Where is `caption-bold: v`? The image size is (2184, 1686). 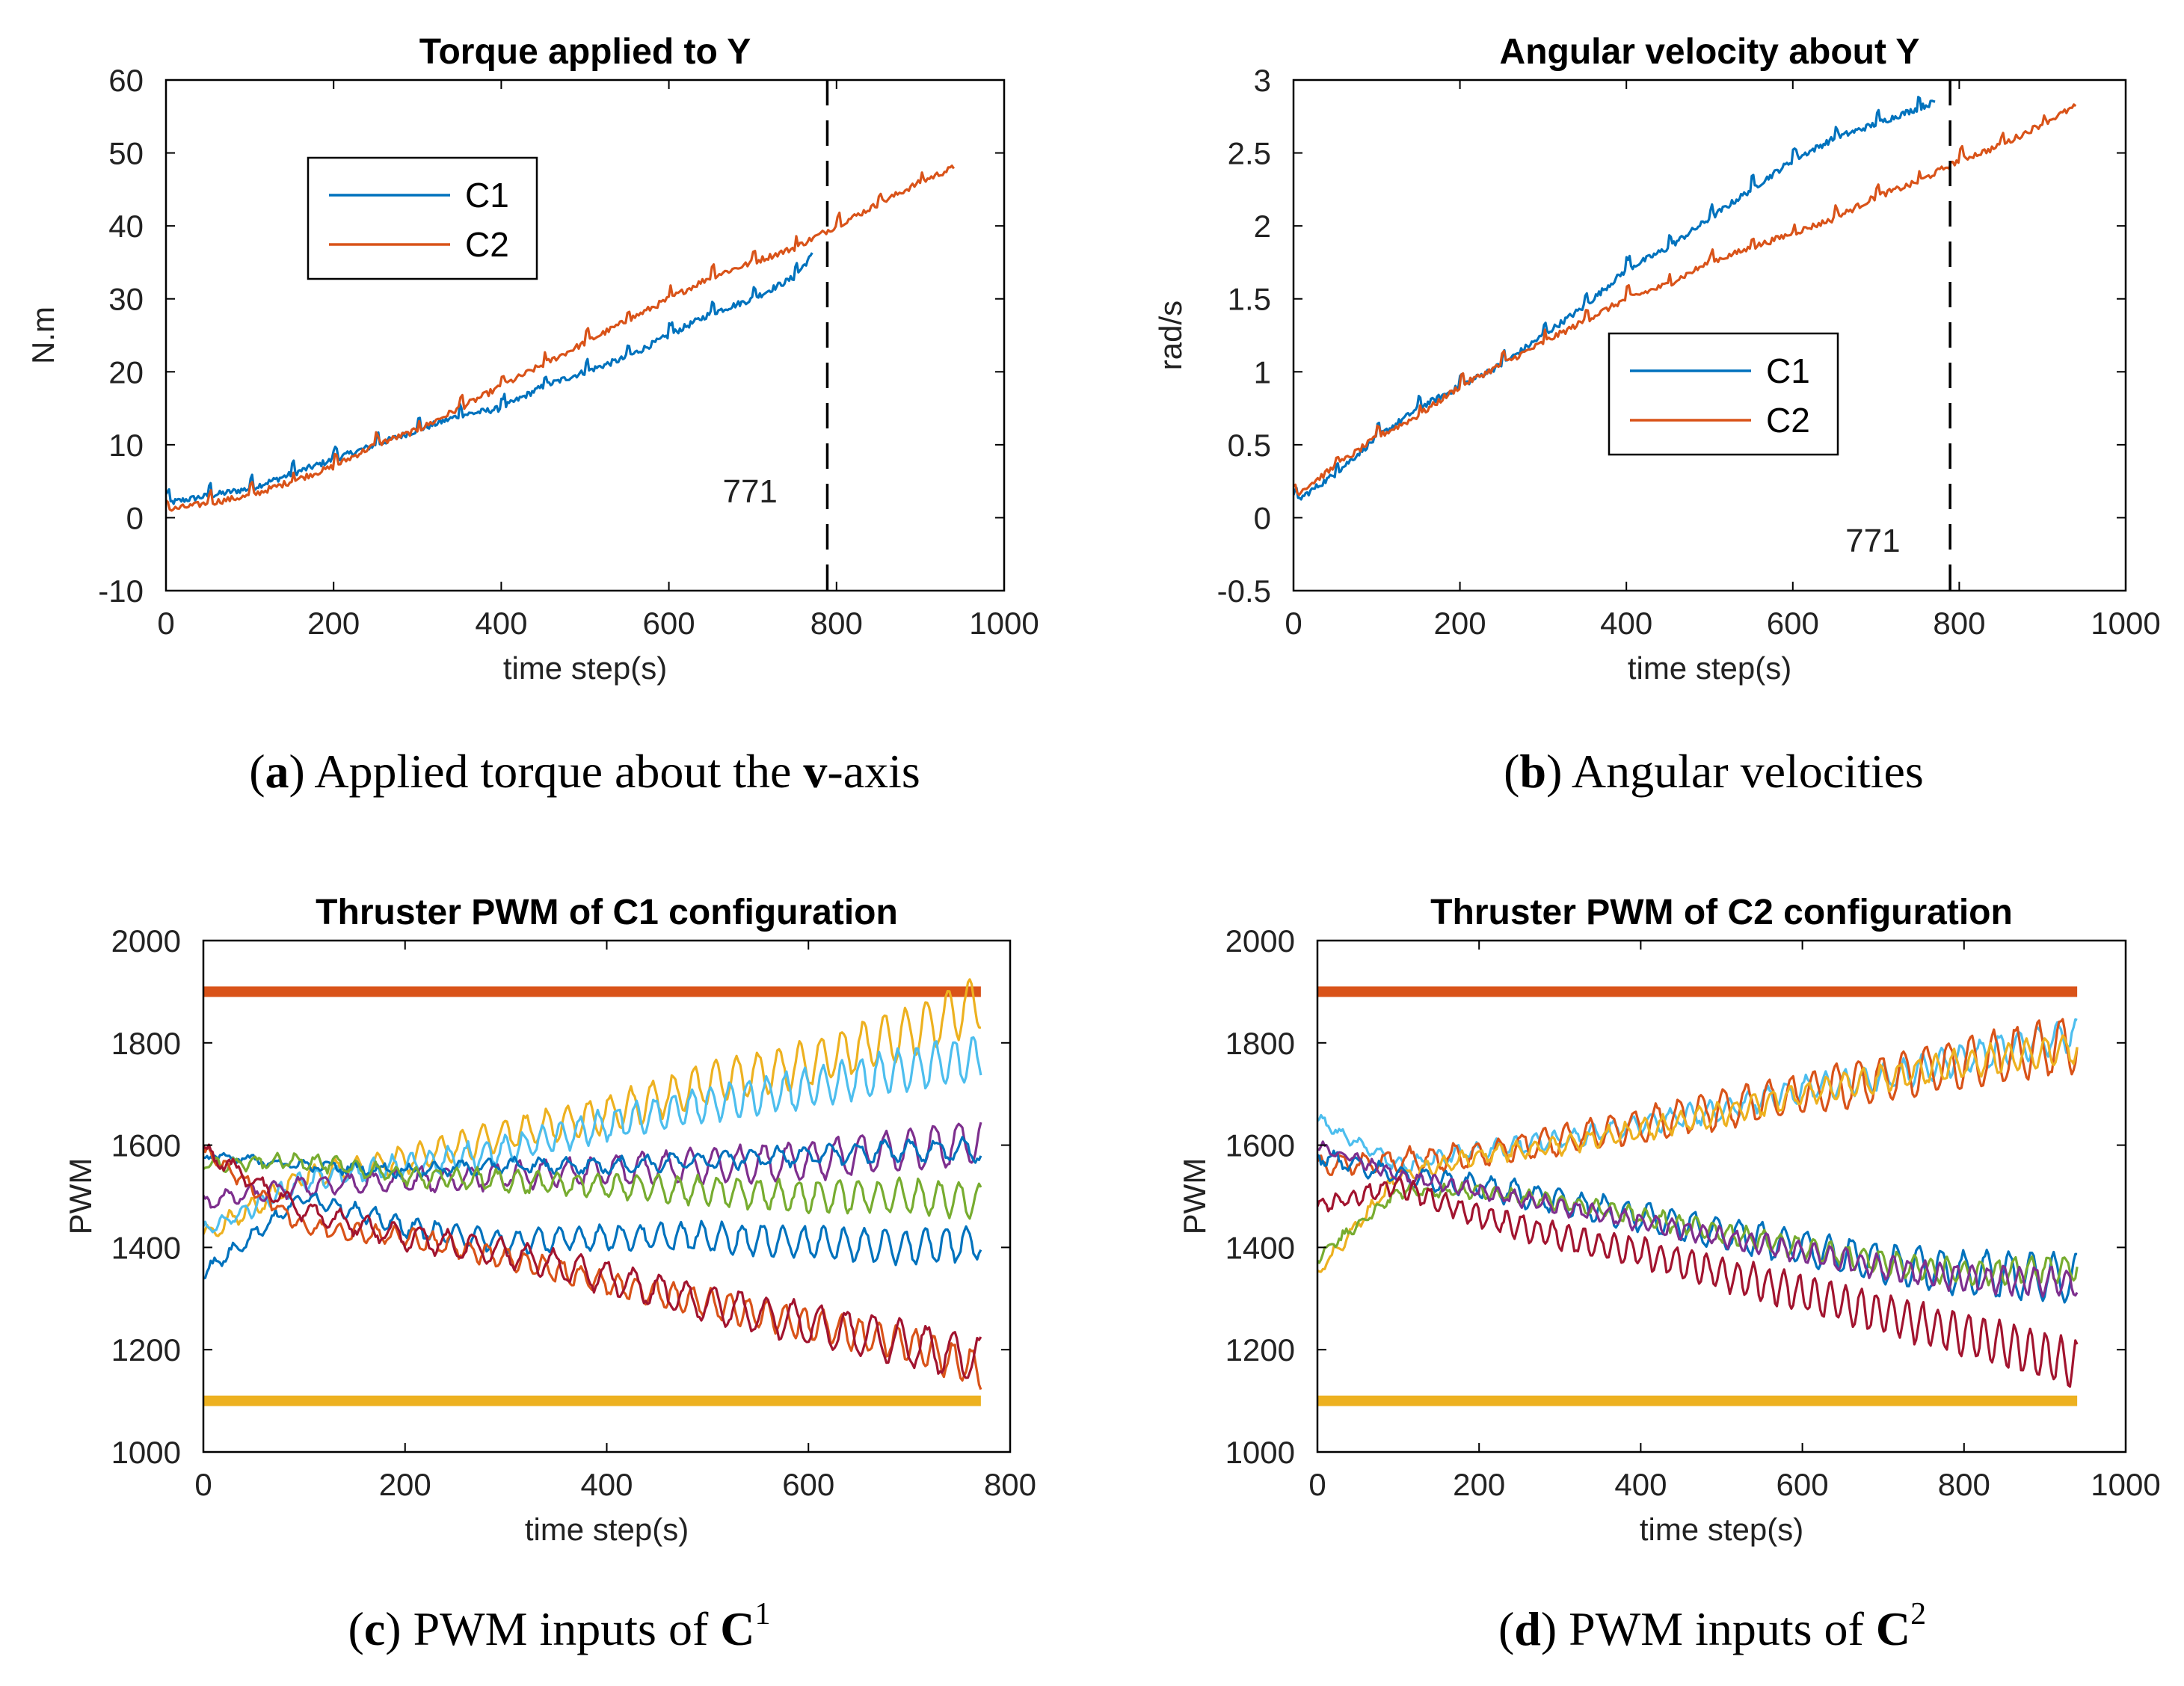
caption-bold: v is located at coordinates (815, 772).